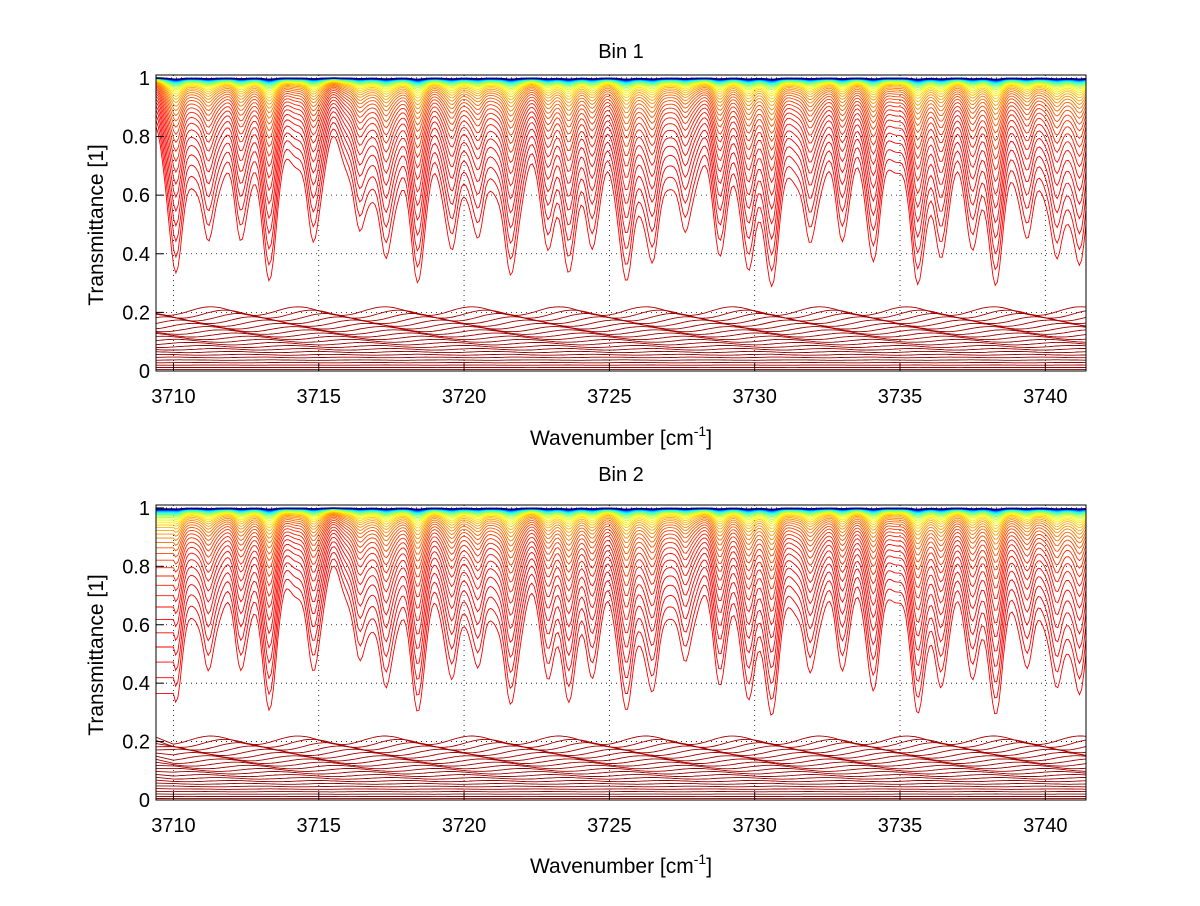 This screenshot has width=1200, height=906. I want to click on chart-title: Bin 2, so click(621, 475).